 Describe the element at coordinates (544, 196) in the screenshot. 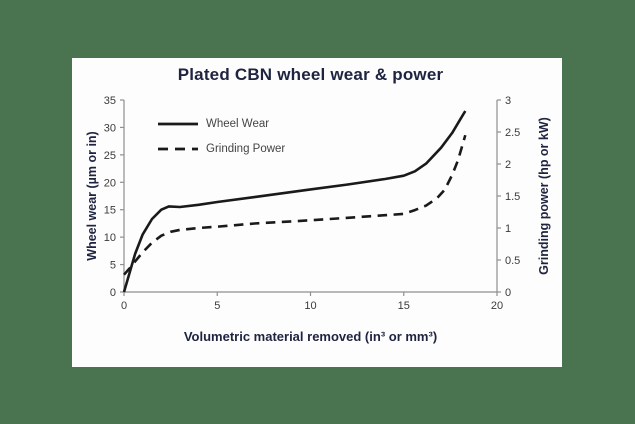

I see `y-axis-label-right: Grinding power (hp or kW)` at that location.